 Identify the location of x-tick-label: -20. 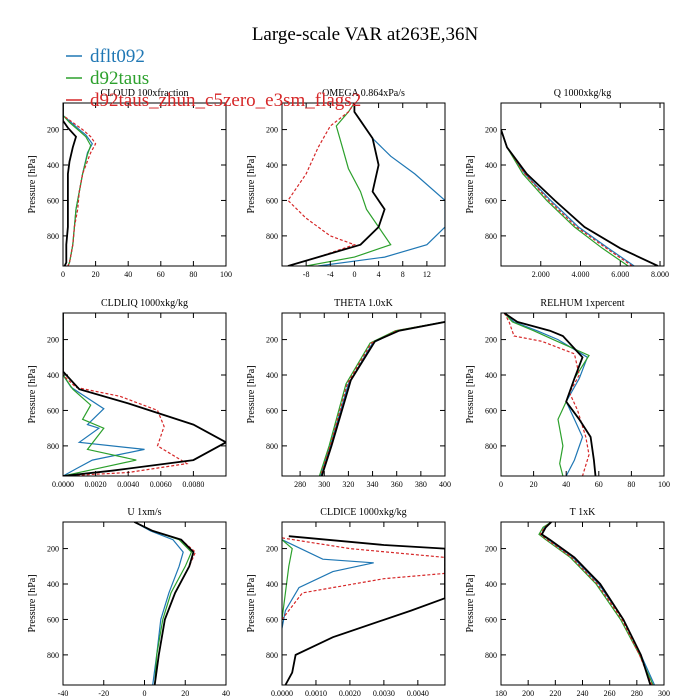
(103, 693).